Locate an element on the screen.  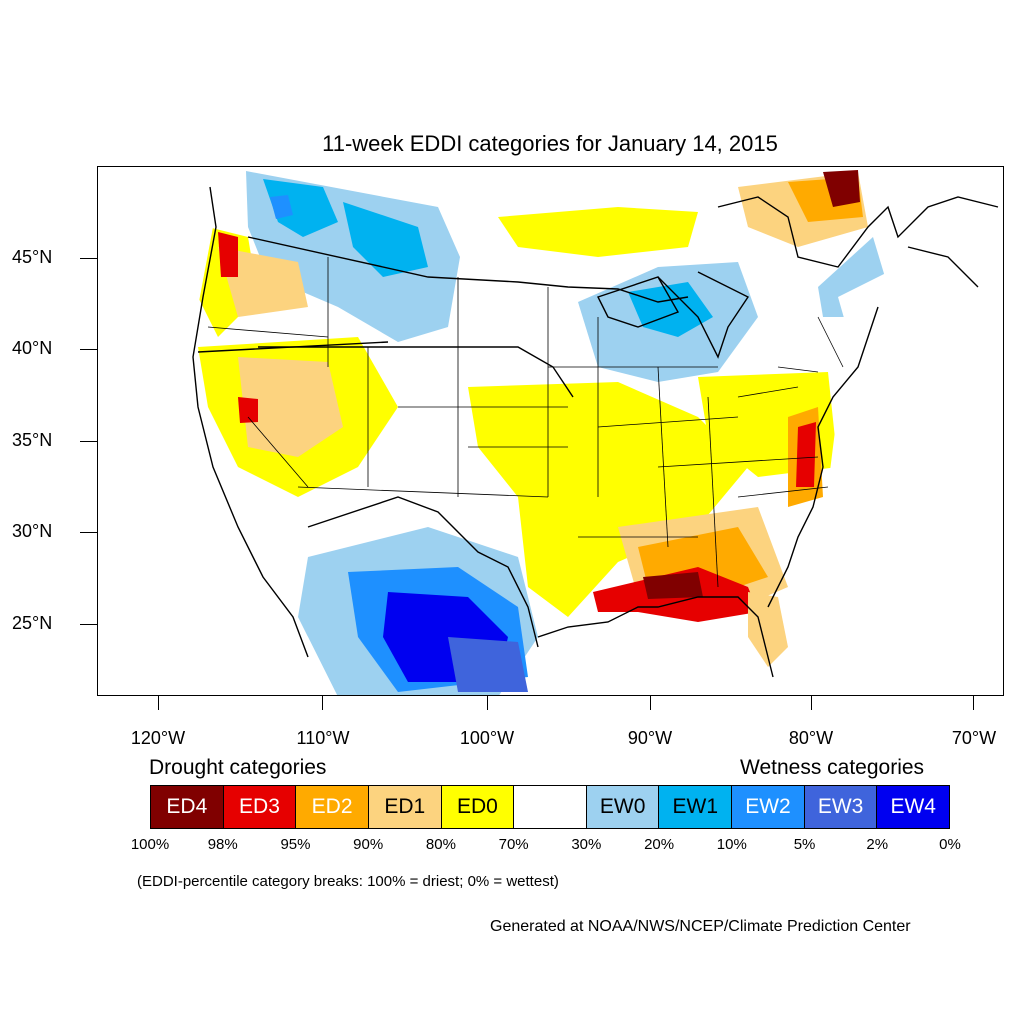
region-ew3-texas is located at coordinates (488, 664).